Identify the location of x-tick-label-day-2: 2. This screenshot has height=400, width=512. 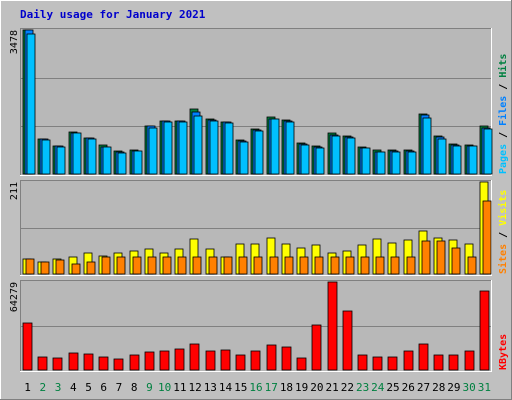
(43, 387).